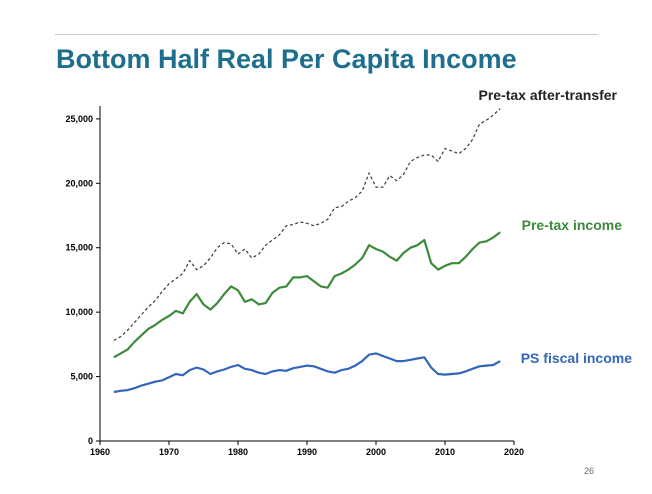 The width and height of the screenshot is (652, 494). I want to click on y-tick-label: 5,000, so click(81, 377).